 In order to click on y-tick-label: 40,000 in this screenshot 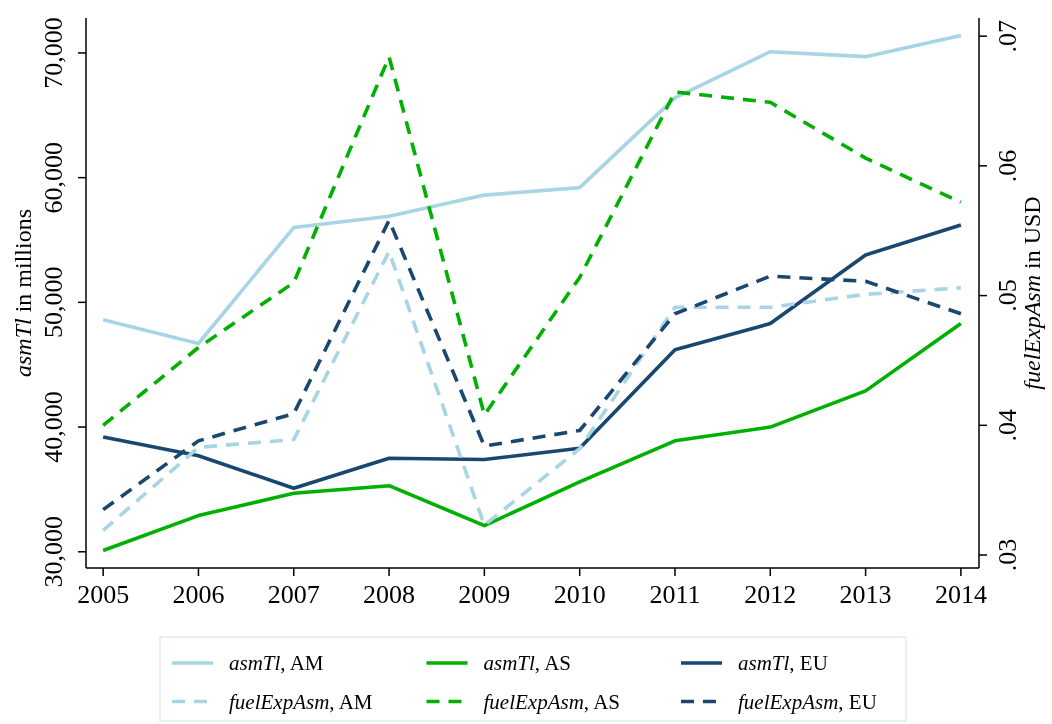, I will do `click(53, 427)`.